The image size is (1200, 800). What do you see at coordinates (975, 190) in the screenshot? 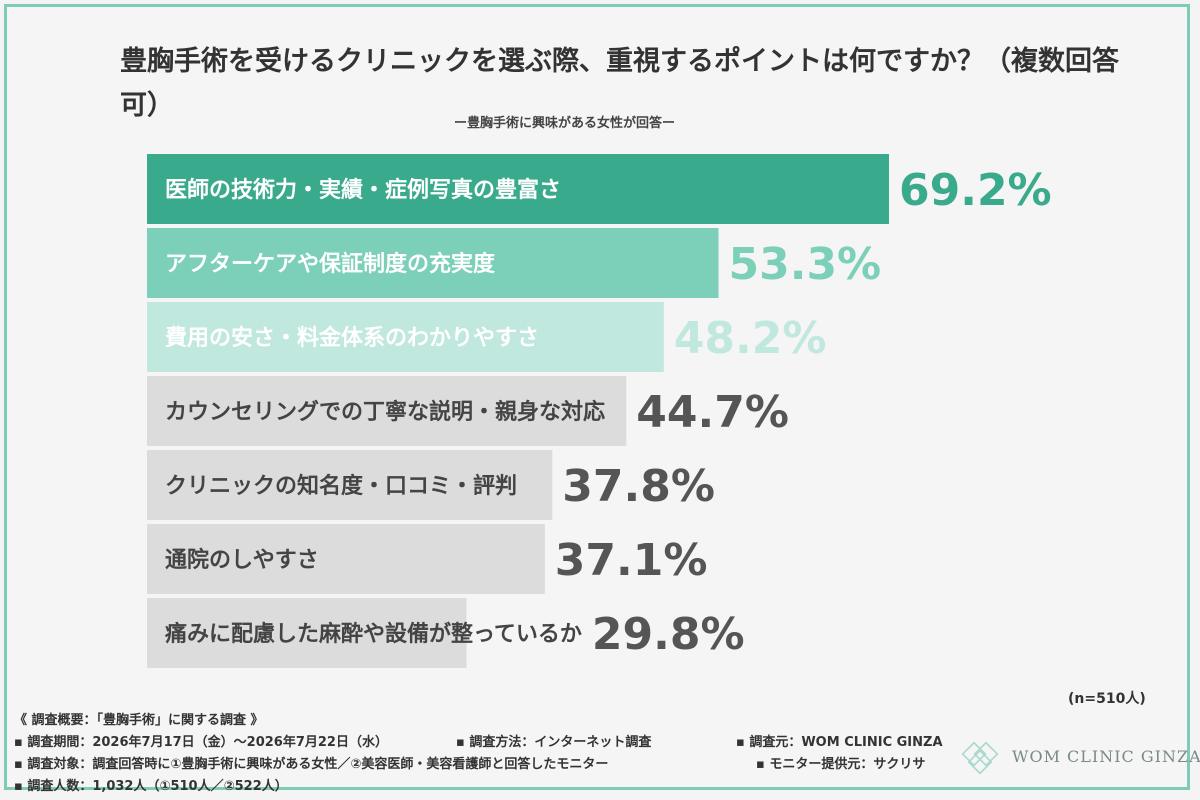
I see `bar-value-1: 69.2%` at bounding box center [975, 190].